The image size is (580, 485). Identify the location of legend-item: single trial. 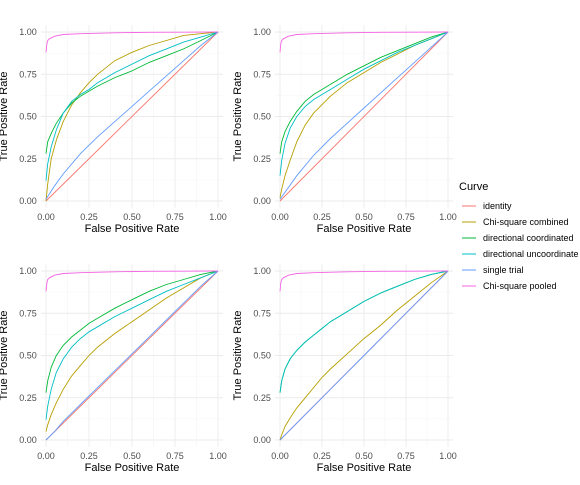
(493, 270).